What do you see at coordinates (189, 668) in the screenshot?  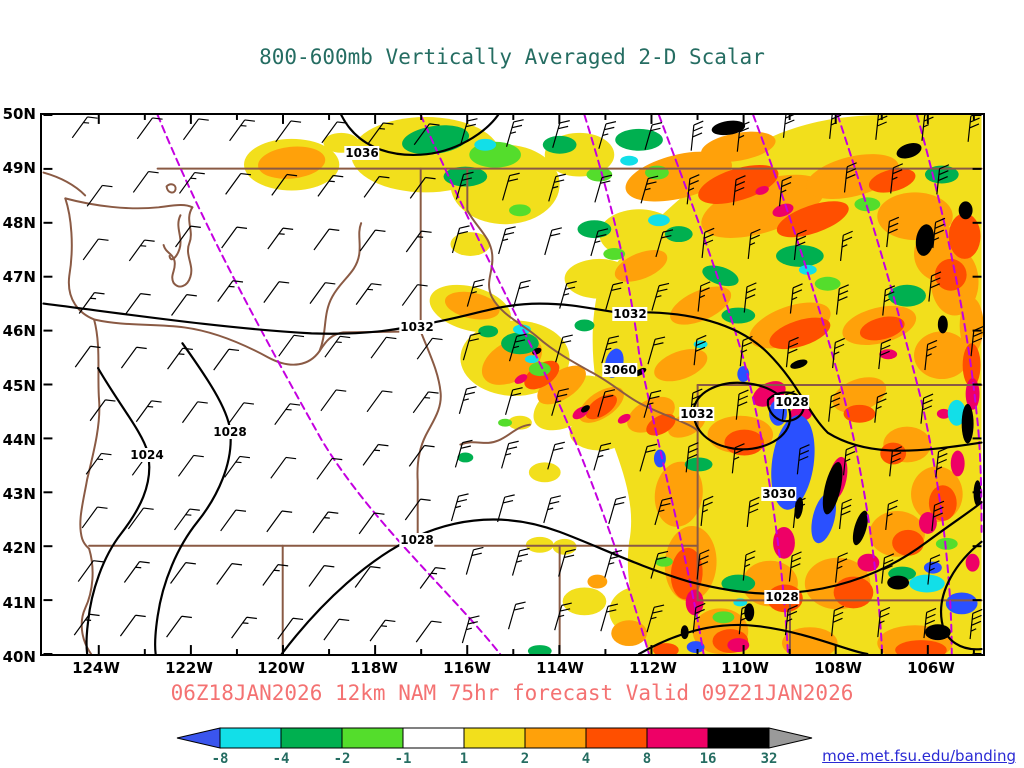 I see `lon-label: 122W` at bounding box center [189, 668].